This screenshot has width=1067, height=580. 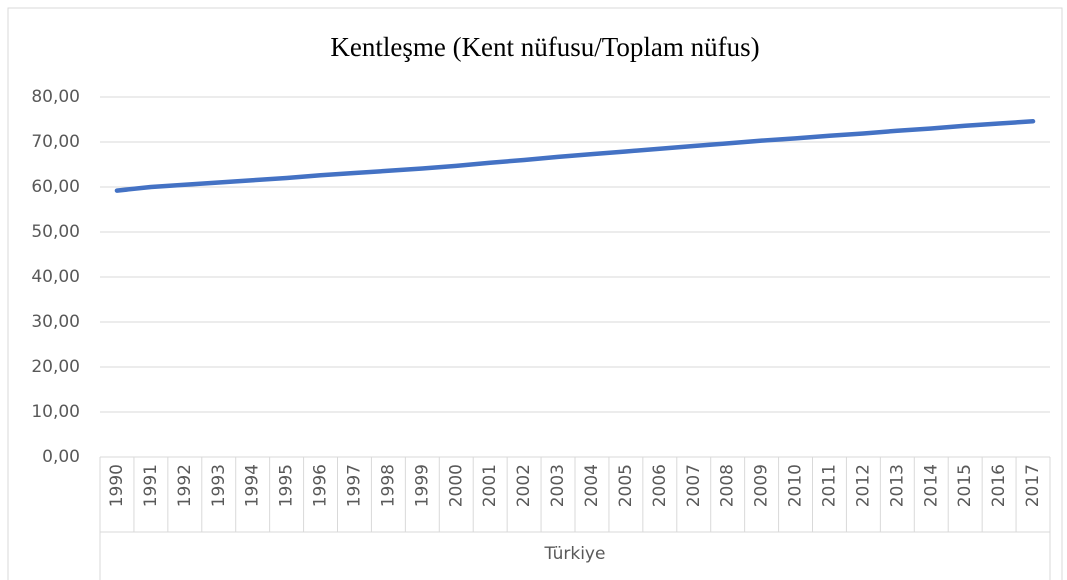 I want to click on x-tick-label: 2002, so click(x=524, y=485).